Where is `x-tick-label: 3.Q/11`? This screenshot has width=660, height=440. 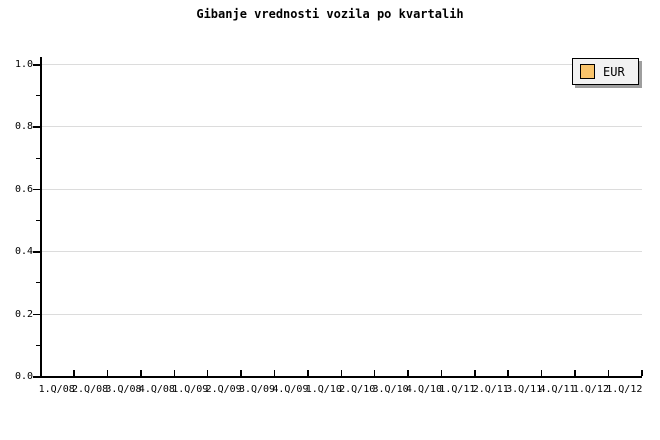 x-tick-label: 3.Q/11 is located at coordinates (524, 389).